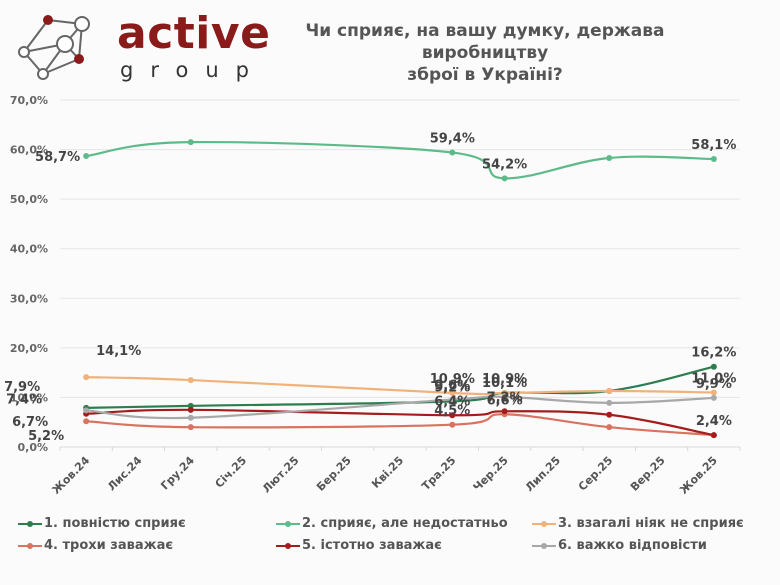 This screenshot has height=585, width=780. What do you see at coordinates (57, 157) in the screenshot?
I see `data-label: 58,7%` at bounding box center [57, 157].